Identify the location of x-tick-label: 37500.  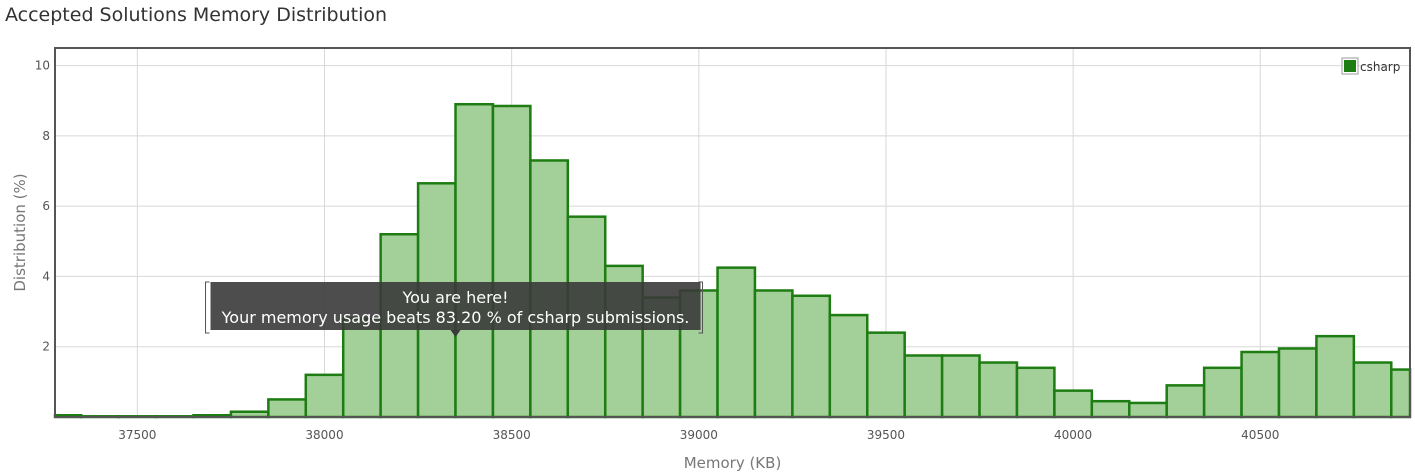
(137, 435).